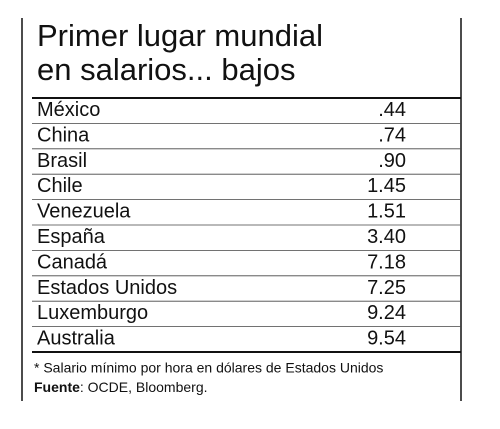 The width and height of the screenshot is (500, 429). Describe the element at coordinates (84, 212) in the screenshot. I see `country: Venezuela` at that location.